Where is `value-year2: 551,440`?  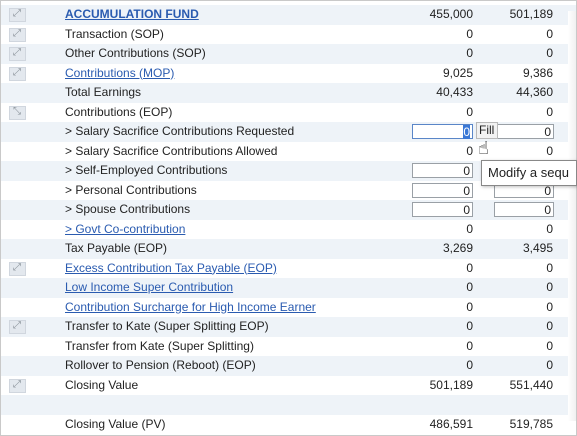
value-year2: 551,440 is located at coordinates (531, 384).